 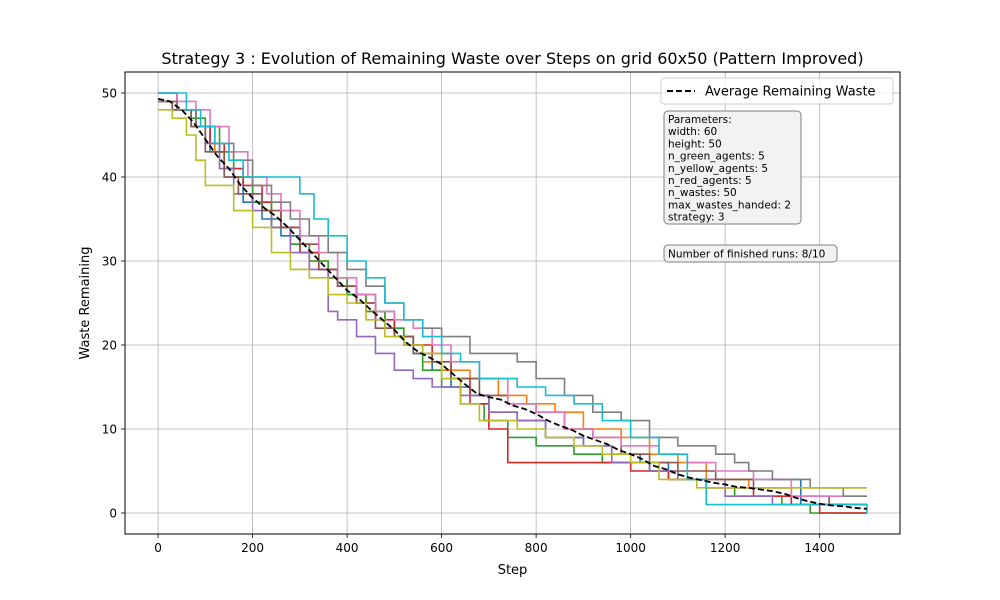 What do you see at coordinates (441, 548) in the screenshot?
I see `x-tick-label: 600` at bounding box center [441, 548].